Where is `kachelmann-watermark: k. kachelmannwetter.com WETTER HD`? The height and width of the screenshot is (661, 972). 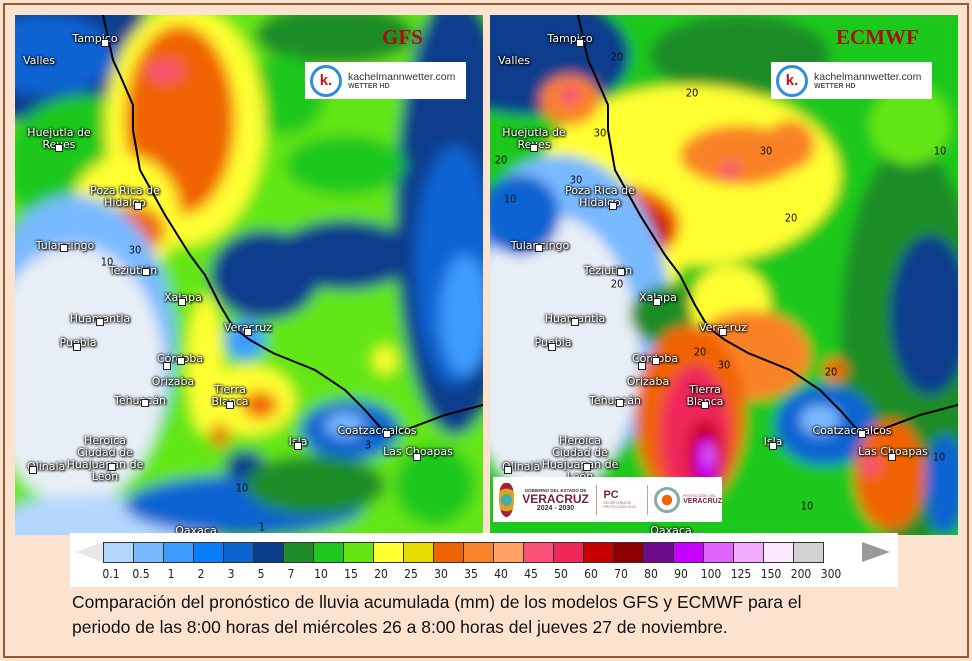
kachelmann-watermark: k. kachelmannwetter.com WETTER HD is located at coordinates (851, 80).